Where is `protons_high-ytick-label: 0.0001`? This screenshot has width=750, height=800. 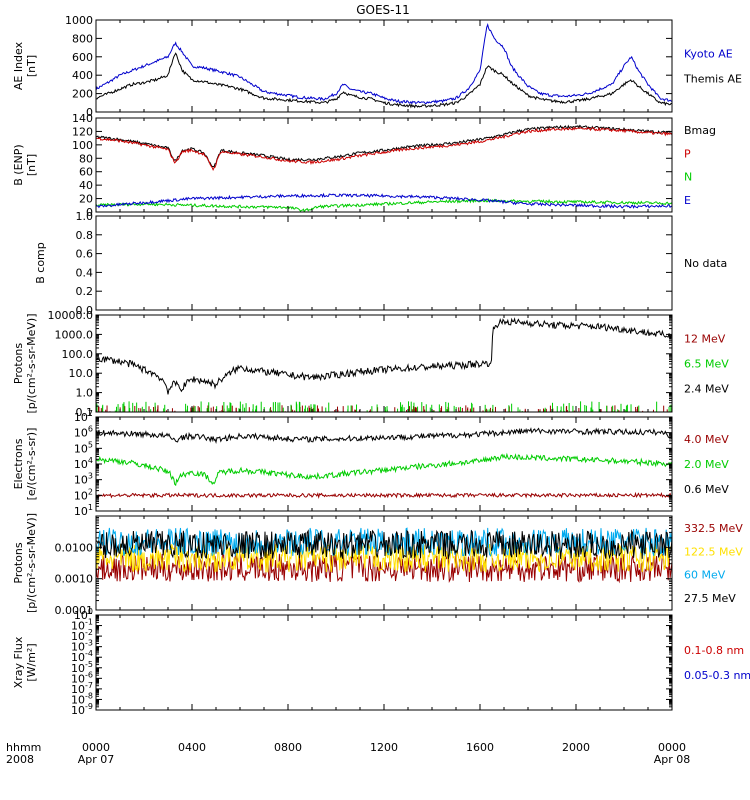 protons_high-ytick-label: 0.0001 is located at coordinates (74, 610).